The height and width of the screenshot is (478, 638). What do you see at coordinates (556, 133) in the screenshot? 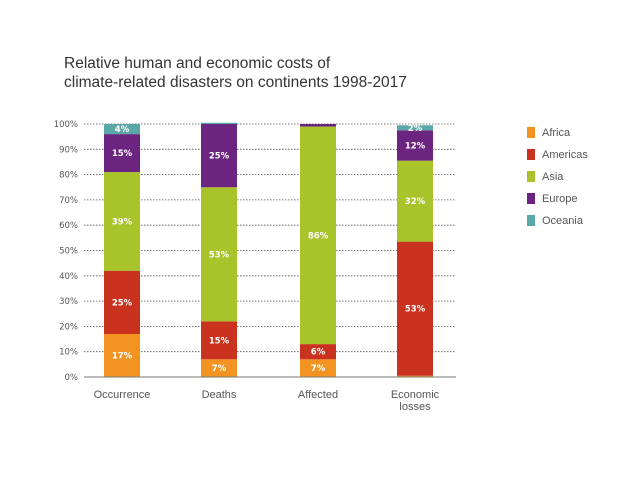
I see `legend-label-africa: Africa` at bounding box center [556, 133].